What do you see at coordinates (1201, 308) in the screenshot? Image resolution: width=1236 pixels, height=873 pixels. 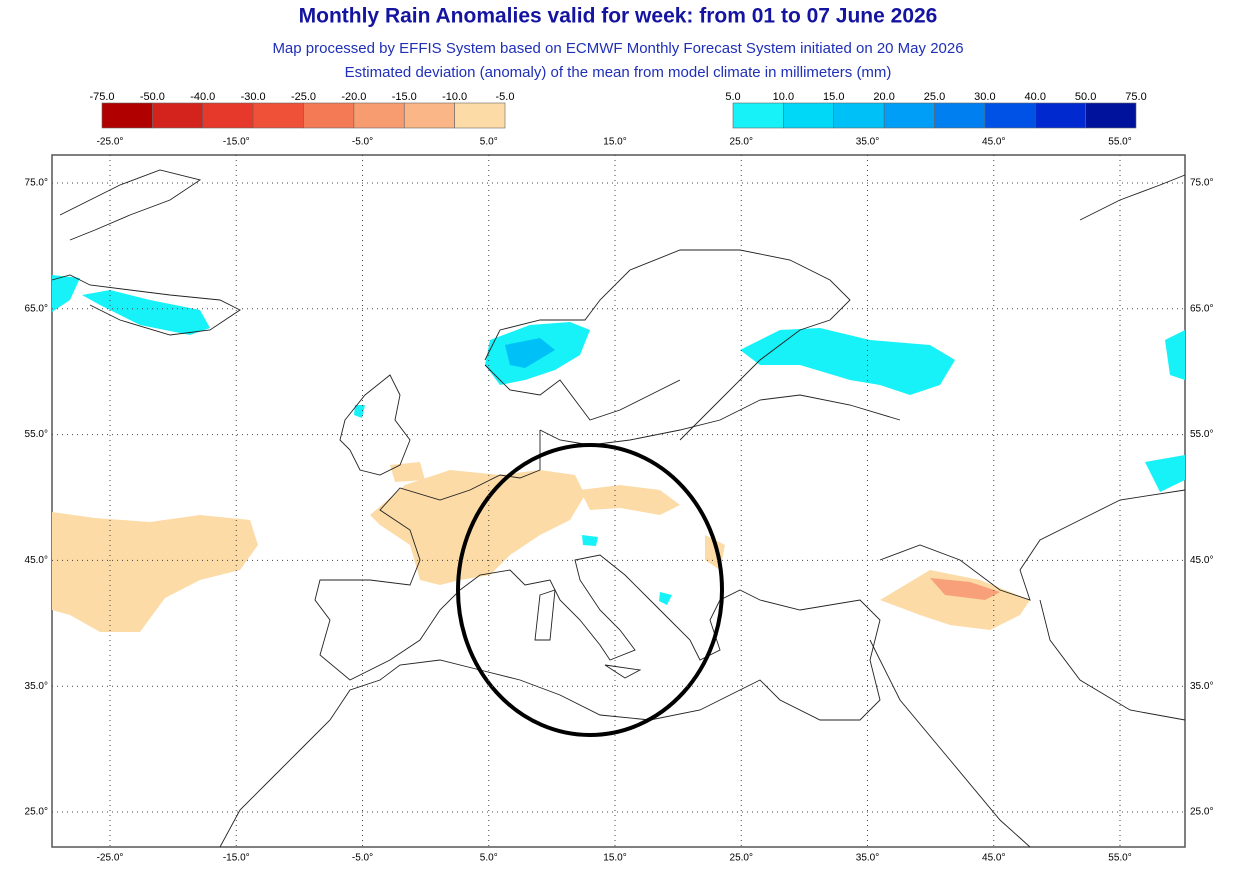 I see `lat-label-right: 65.0°` at bounding box center [1201, 308].